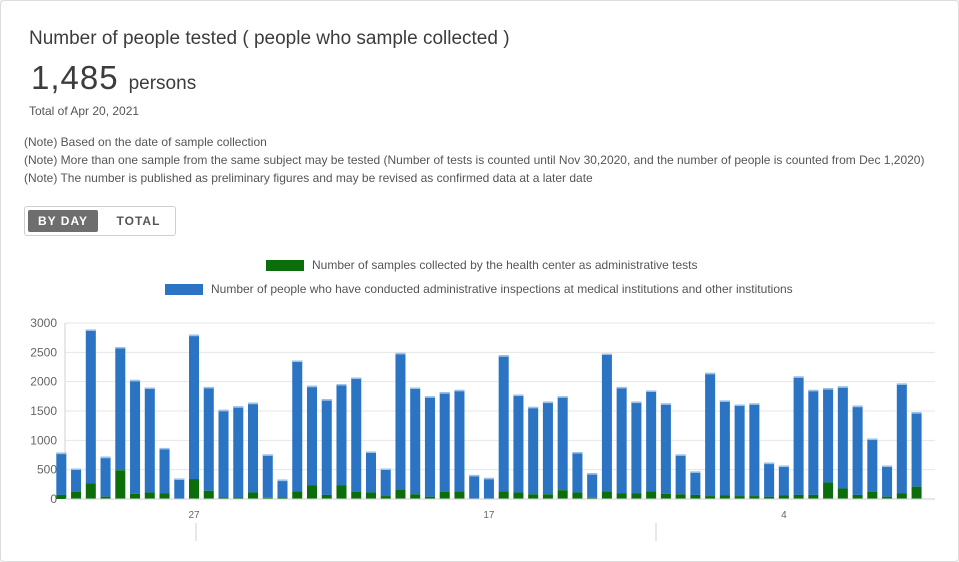 The height and width of the screenshot is (562, 959). Describe the element at coordinates (84, 111) in the screenshot. I see `total-date: Total of Apr 20, 2021` at that location.